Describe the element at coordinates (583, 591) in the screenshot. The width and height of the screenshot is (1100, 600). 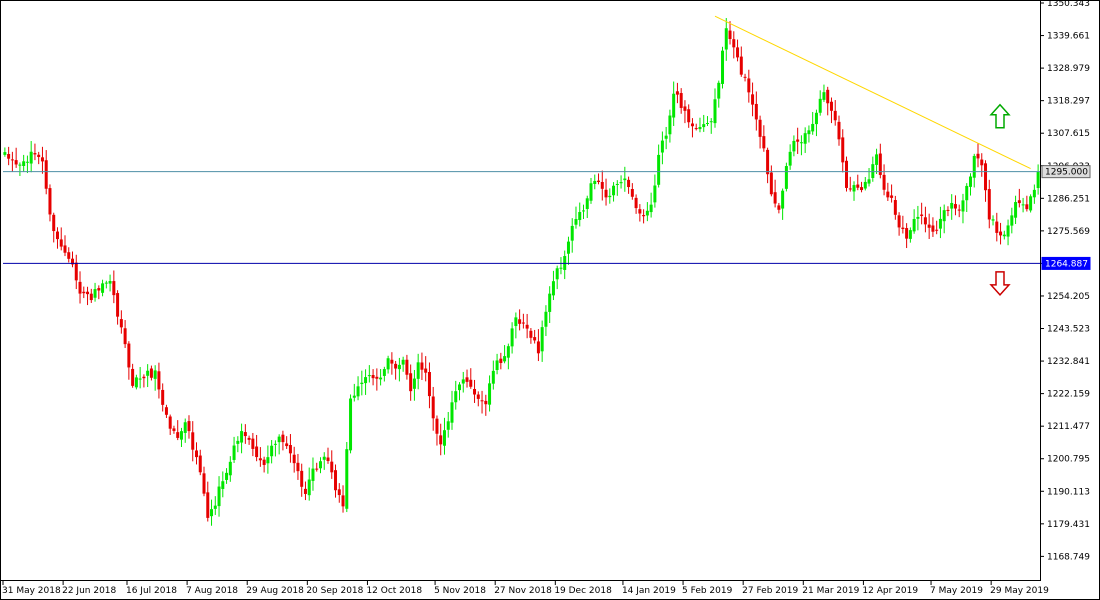
I see `x-tick-label: 19 Dec 2018` at that location.